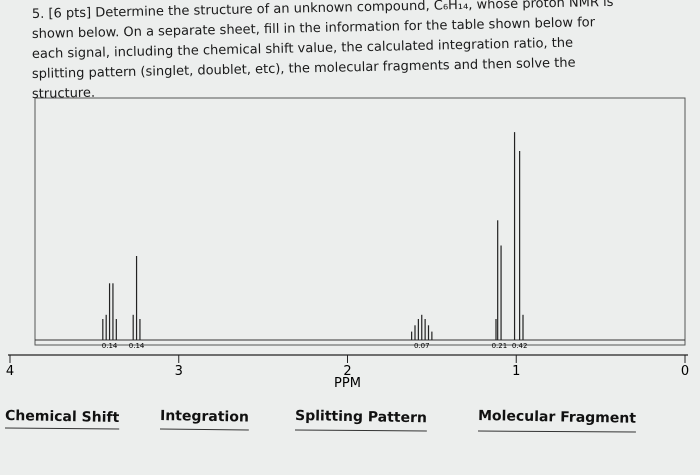  I want to click on x-tick-label: 3, so click(179, 371).